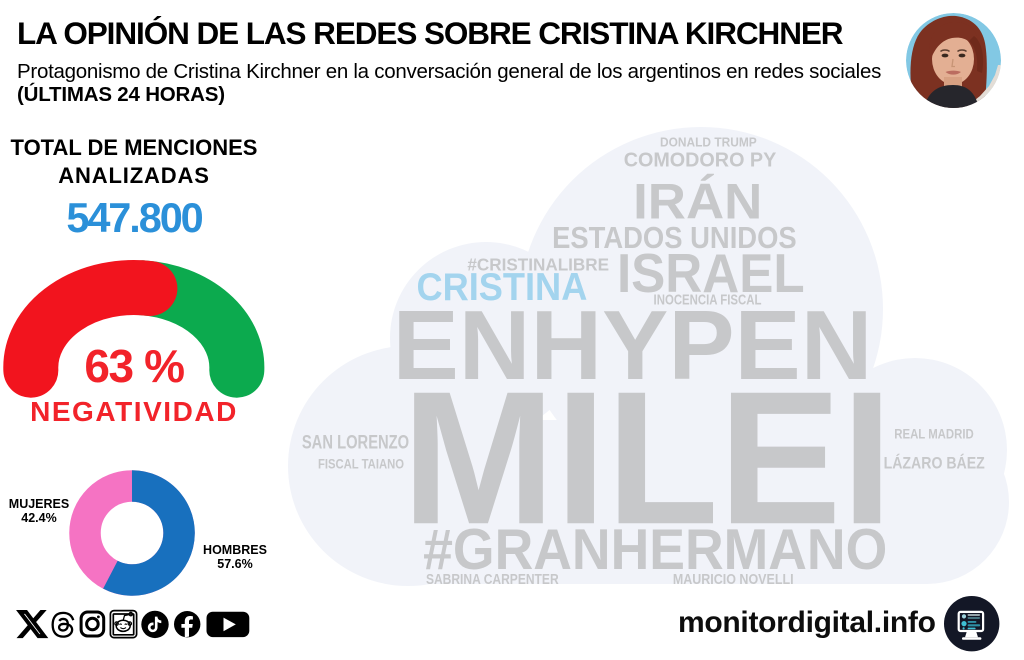 The height and width of the screenshot is (660, 1024). Describe the element at coordinates (733, 580) in the screenshot. I see `svg-text: MAURICIO NOVELLI` at that location.